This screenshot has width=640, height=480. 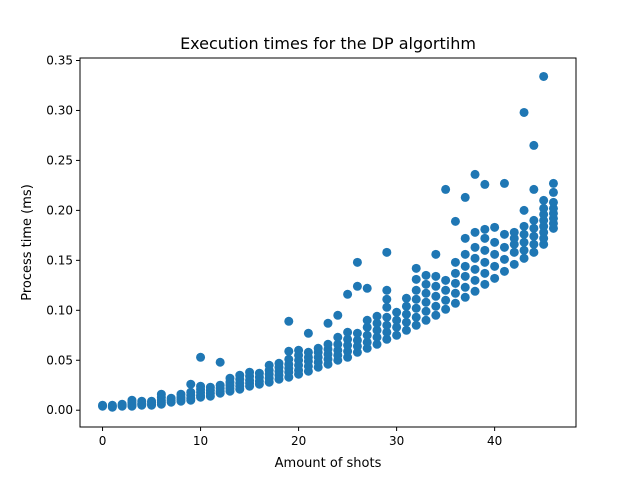 I want to click on y-axis-label: Process time (ms), so click(x=27, y=242).